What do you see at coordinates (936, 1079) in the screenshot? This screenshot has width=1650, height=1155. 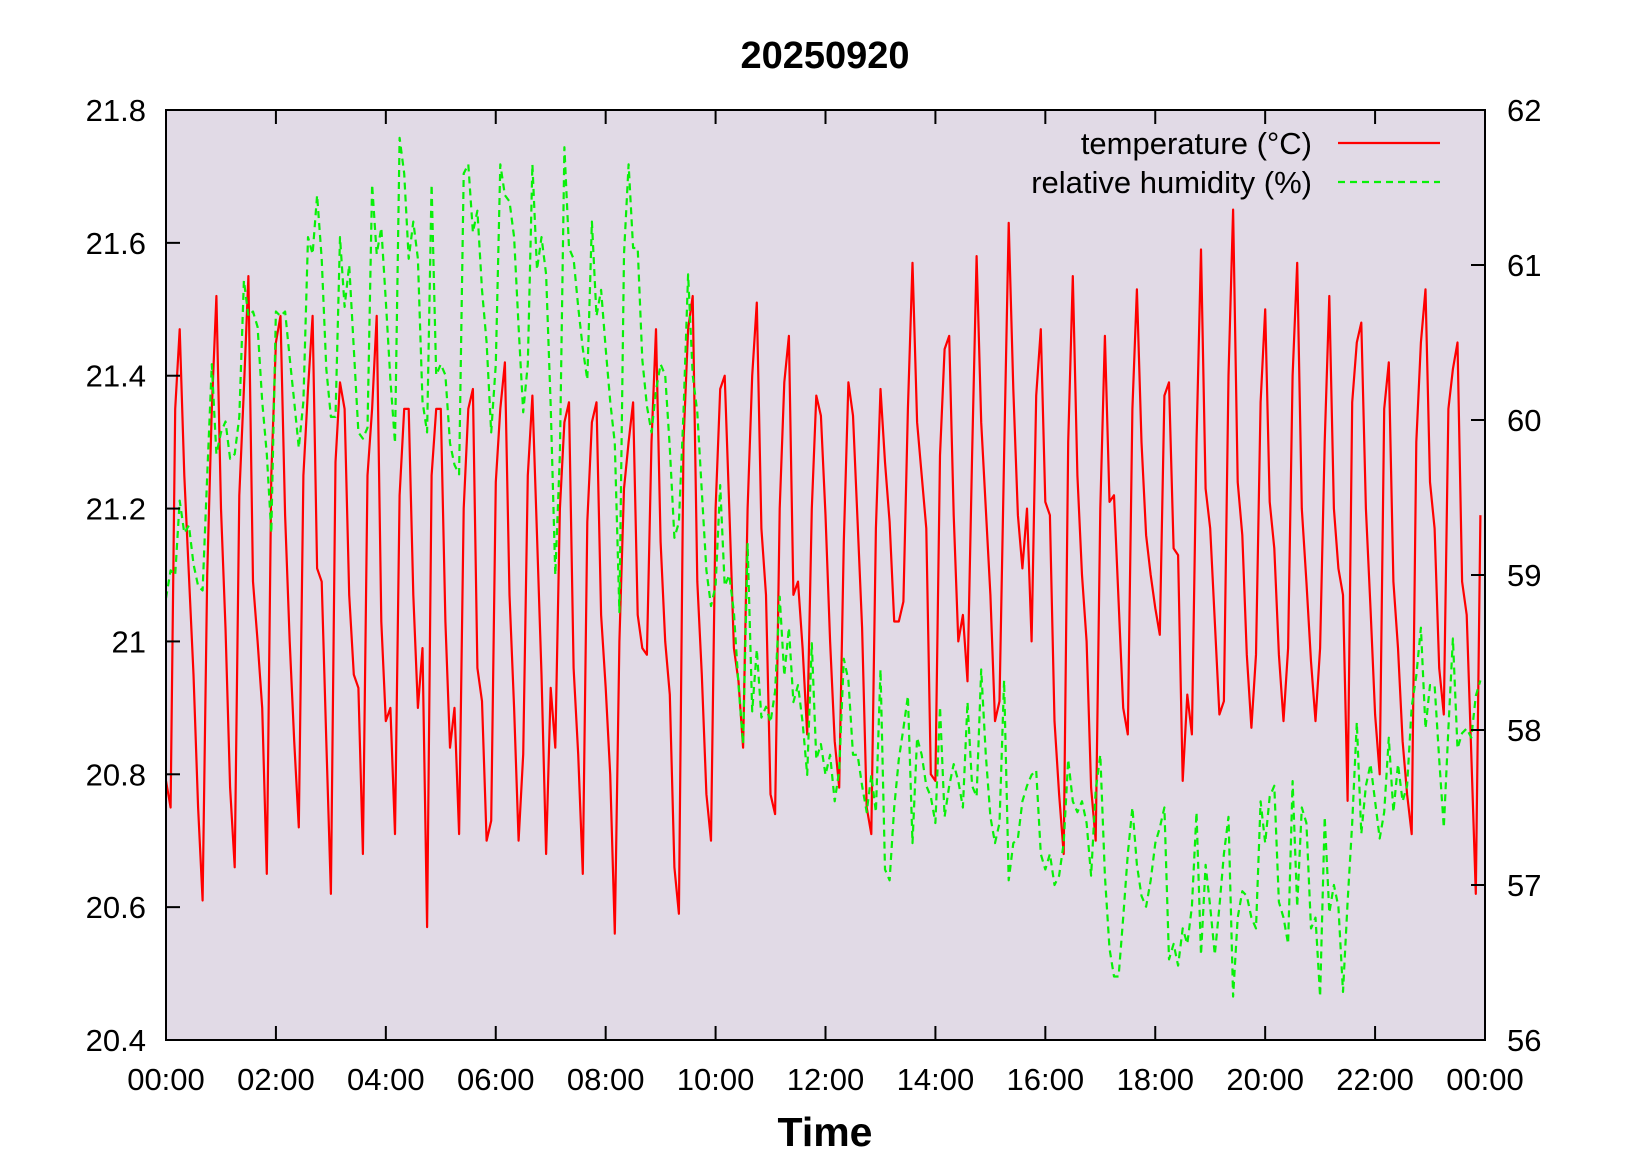 I see `x-tick-label: 14:00` at bounding box center [936, 1079].